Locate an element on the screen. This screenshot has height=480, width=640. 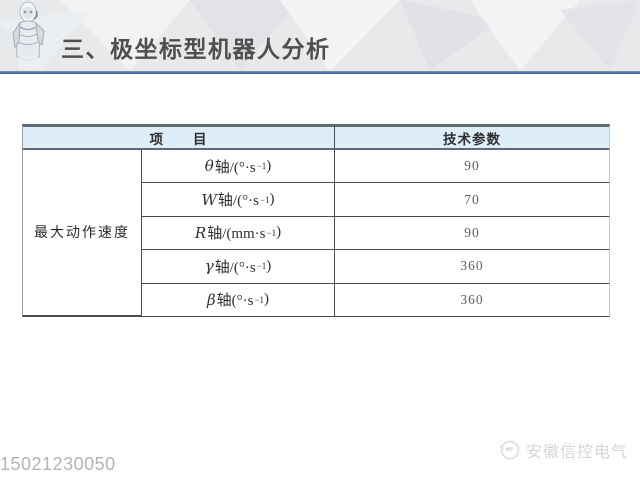
value-w: 70 is located at coordinates (472, 200).